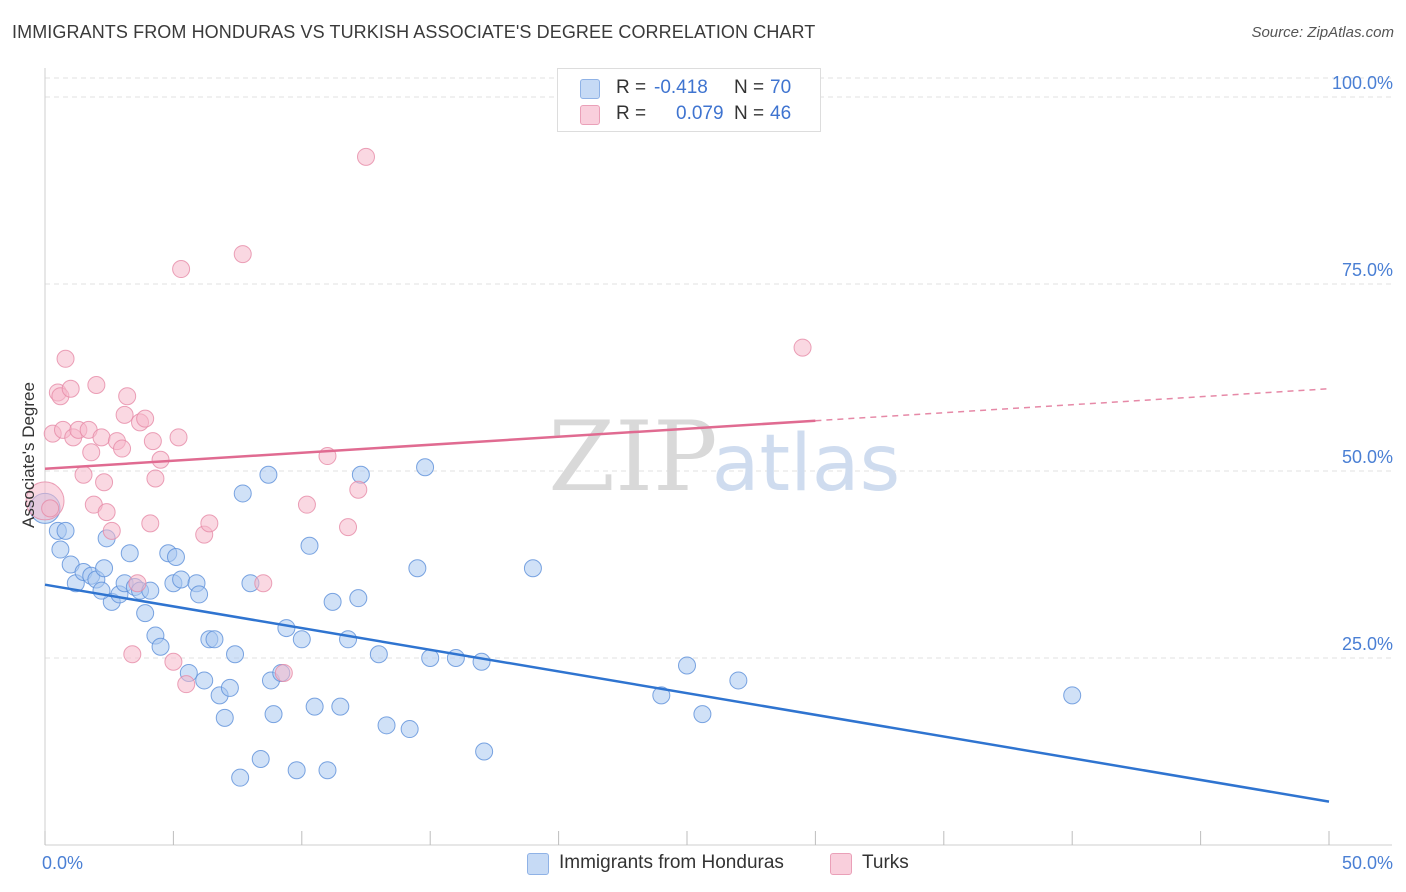 The image size is (1406, 892). What do you see at coordinates (781, 113) in the screenshot?
I see `n-value: 46` at bounding box center [781, 113].